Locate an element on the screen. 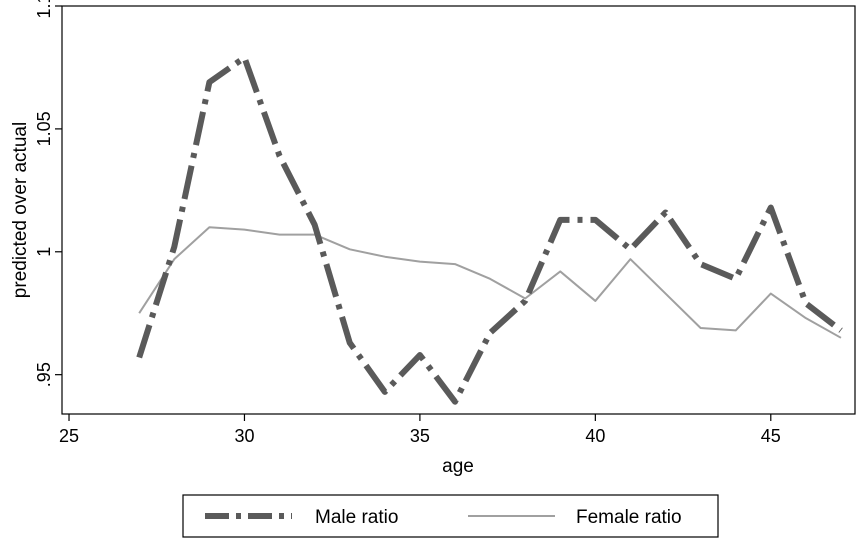  legend: Male ratio Female ratio is located at coordinates (450, 516).